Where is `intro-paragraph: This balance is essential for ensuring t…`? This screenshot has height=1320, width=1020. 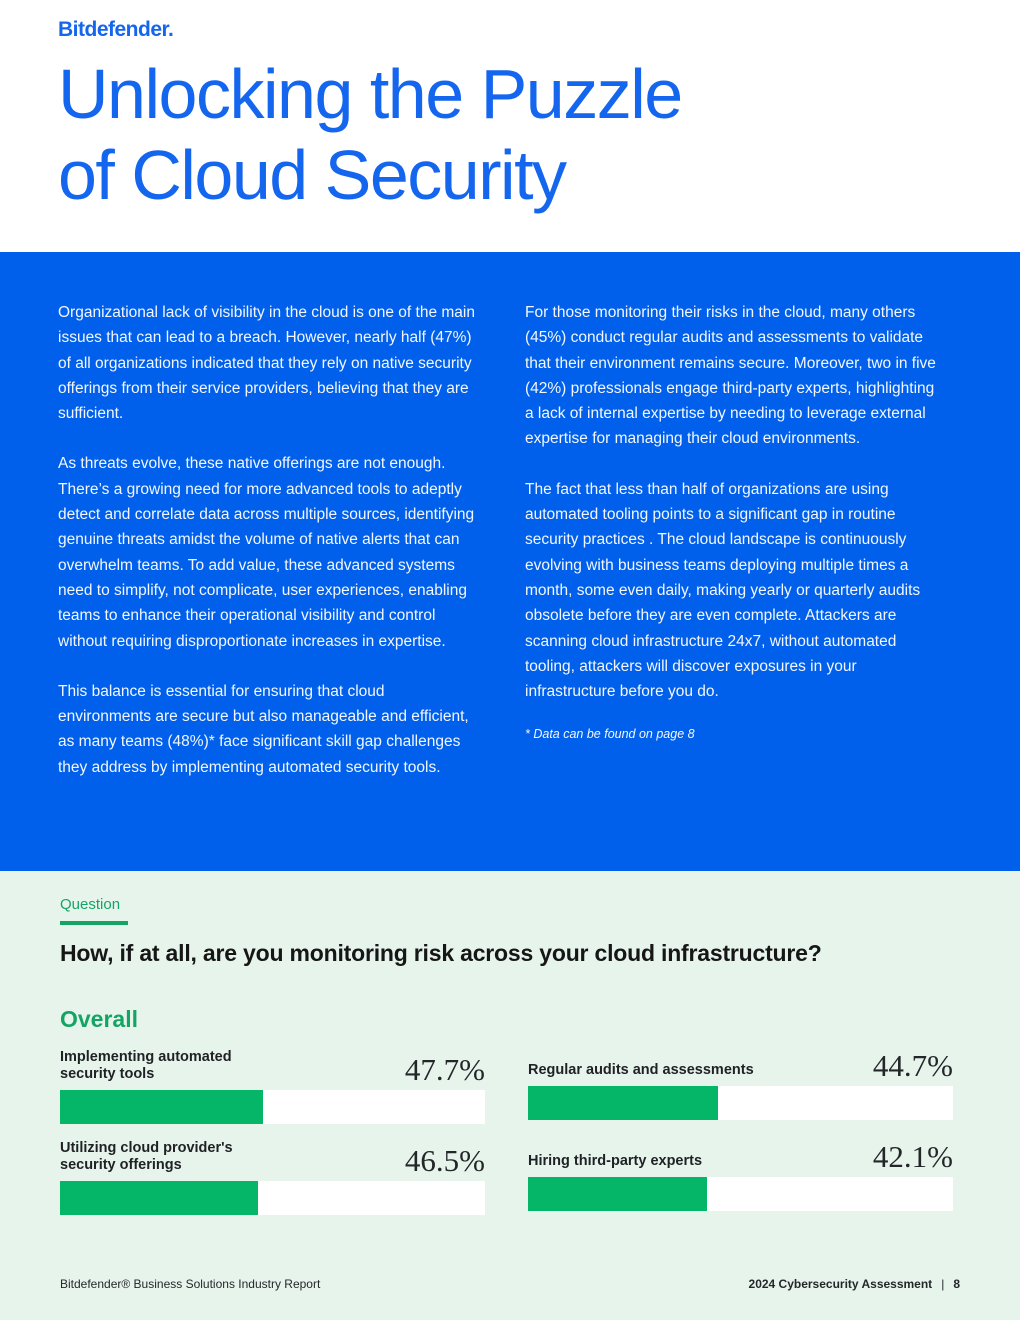
intro-paragraph: This balance is essential for ensuring t… is located at coordinates (263, 729).